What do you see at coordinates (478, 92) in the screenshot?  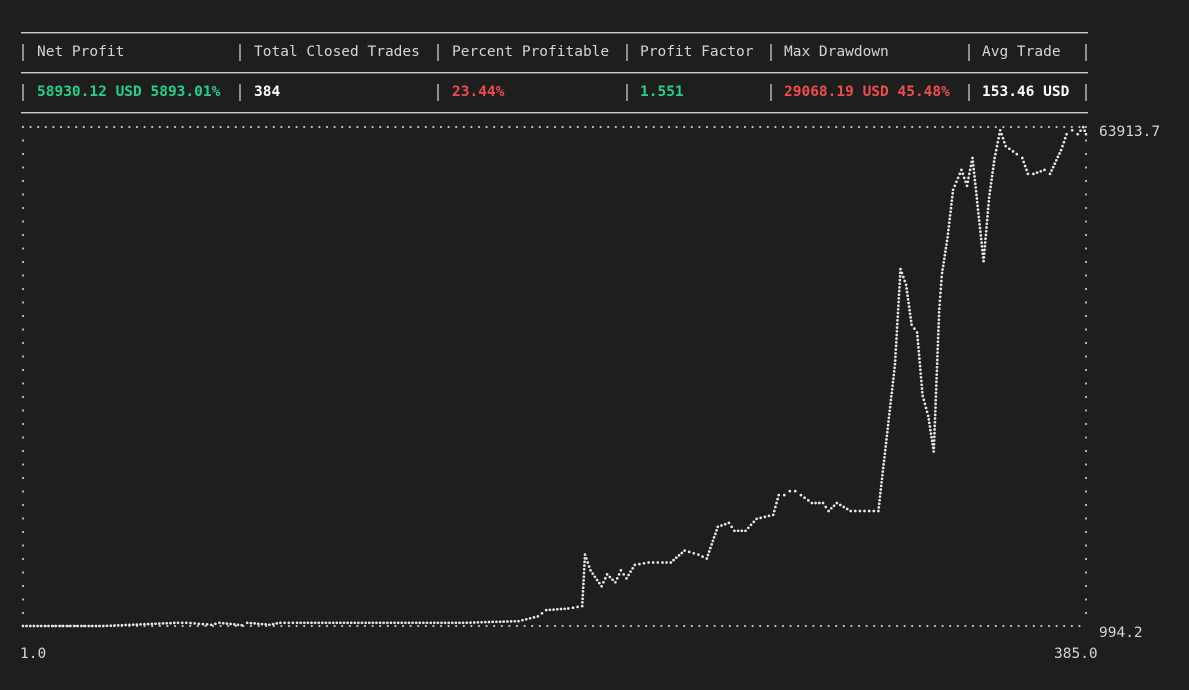 I see `value-percent-profitable: 23.44%` at bounding box center [478, 92].